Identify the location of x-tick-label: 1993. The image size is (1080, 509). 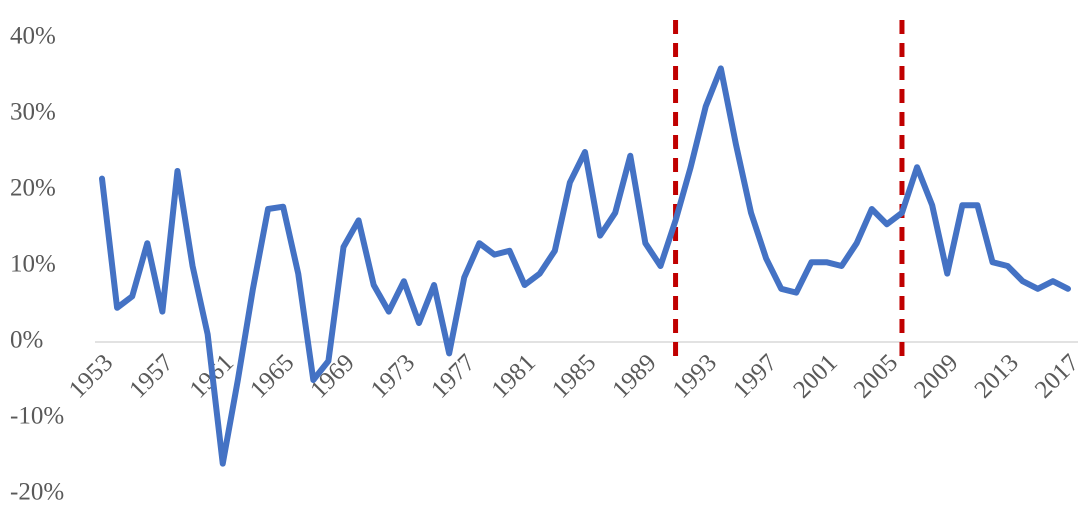
(695, 376).